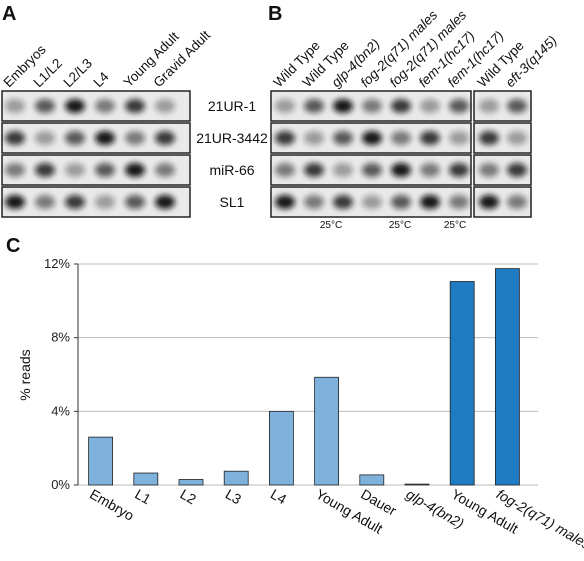 This screenshot has width=584, height=561. Describe the element at coordinates (279, 497) in the screenshot. I see `x-tick-label: L4` at that location.